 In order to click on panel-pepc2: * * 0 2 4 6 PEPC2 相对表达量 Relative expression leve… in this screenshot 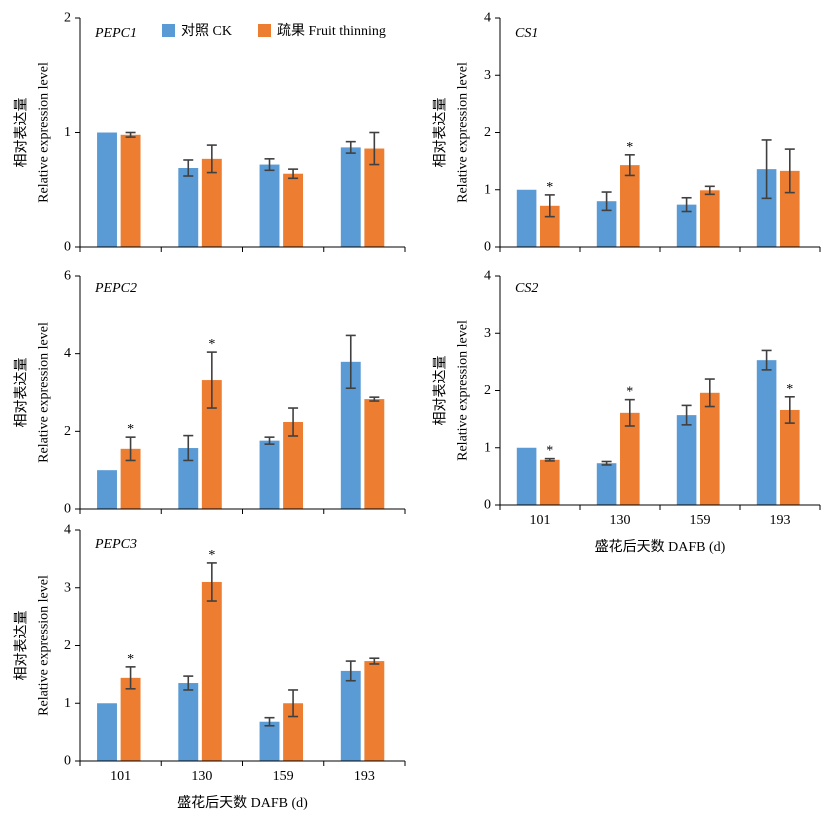, I will do `click(210, 393)`.